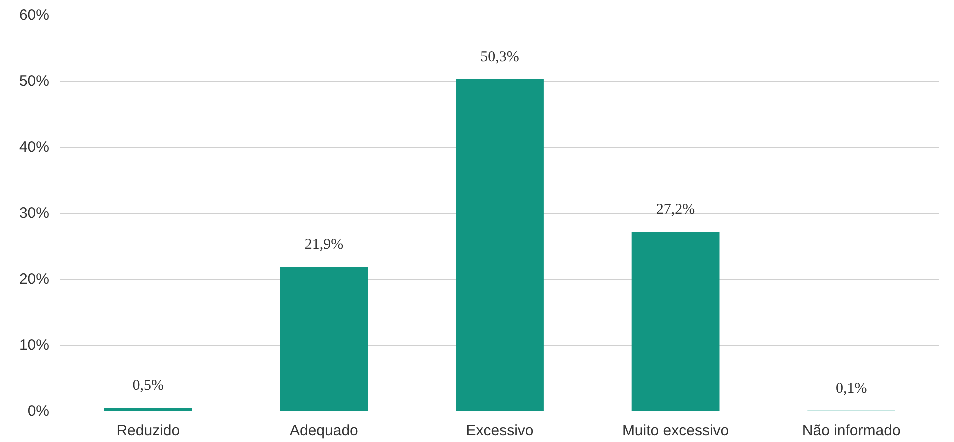  I want to click on x-tick-label: Muito excessivo, so click(676, 431).